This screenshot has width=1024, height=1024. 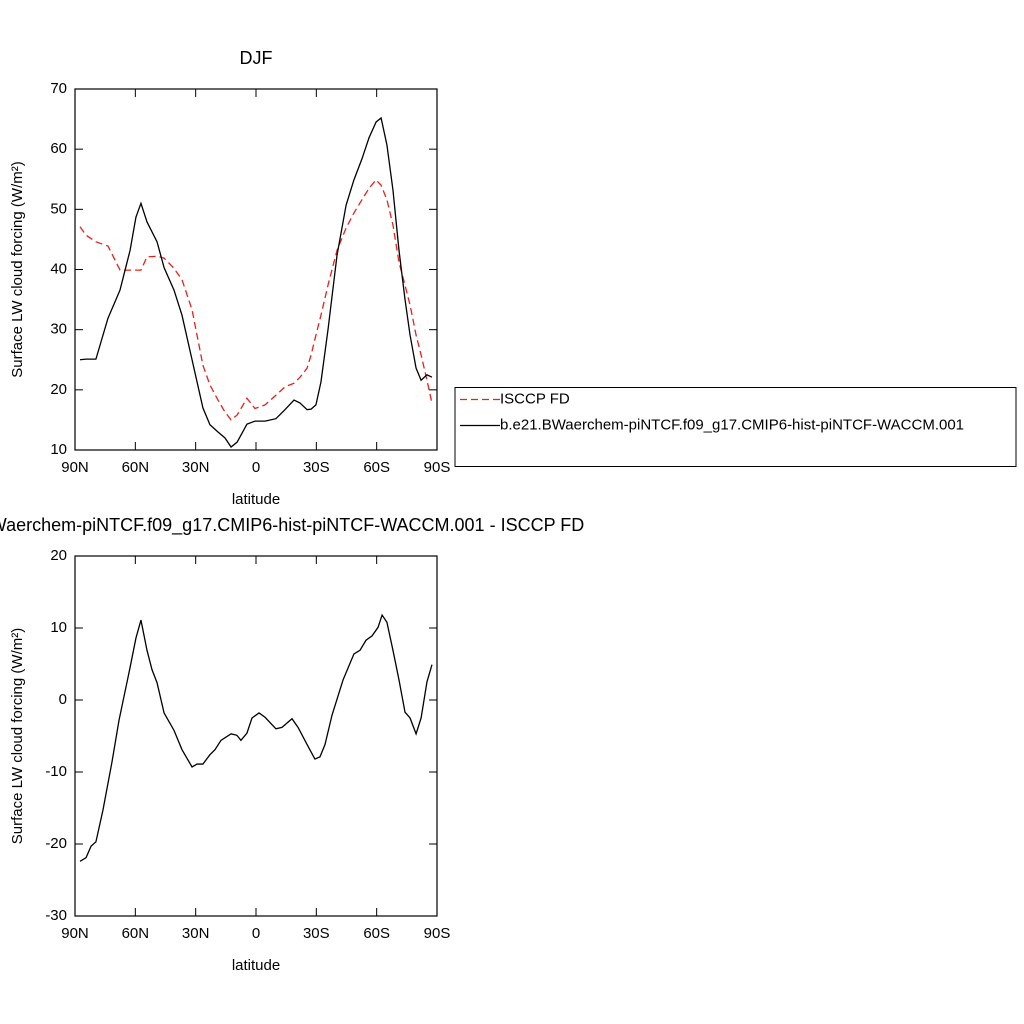 What do you see at coordinates (58, 88) in the screenshot?
I see `y-tick-label: 70` at bounding box center [58, 88].